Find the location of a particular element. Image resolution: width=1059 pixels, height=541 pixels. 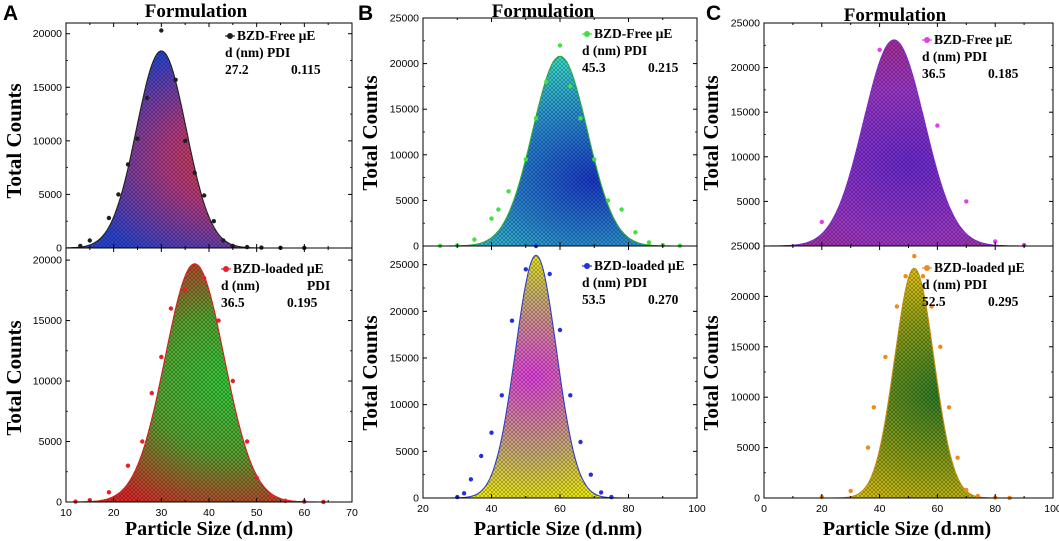

ylabel-b-top: Total Counts is located at coordinates (370, 132).